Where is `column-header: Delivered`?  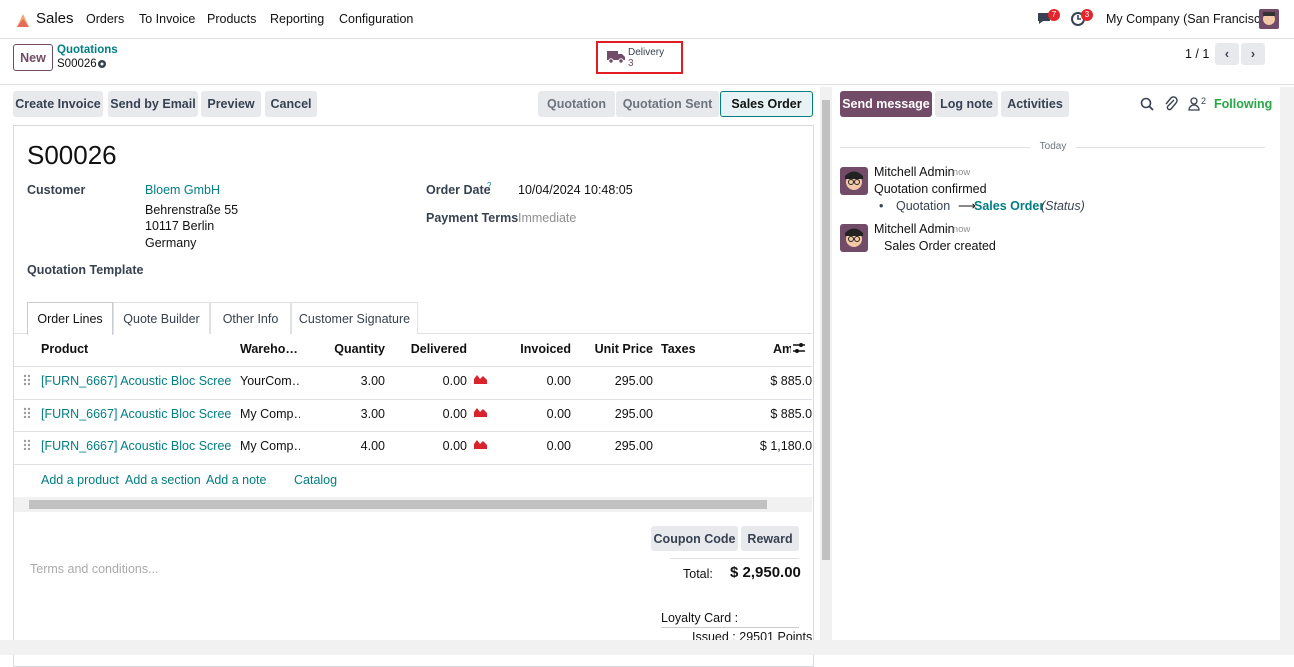 column-header: Delivered is located at coordinates (438, 349).